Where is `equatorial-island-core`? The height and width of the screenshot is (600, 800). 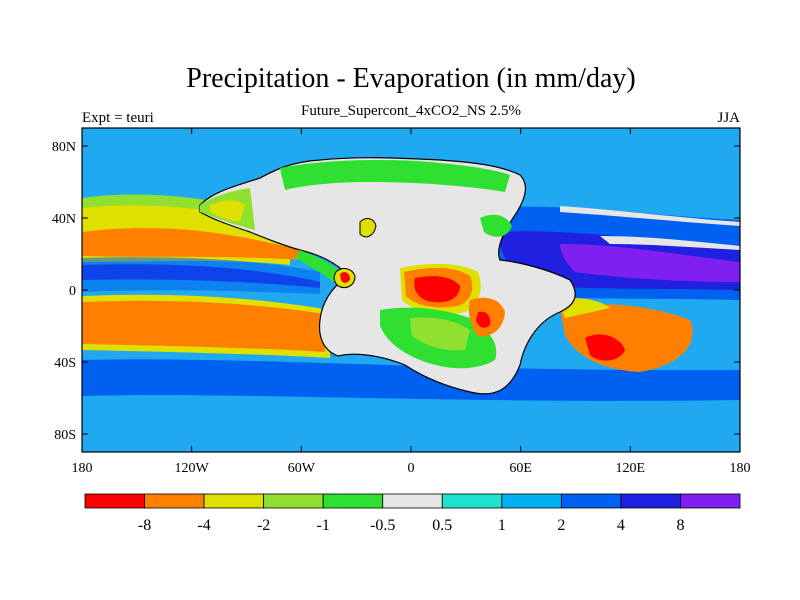 equatorial-island-core is located at coordinates (345, 277).